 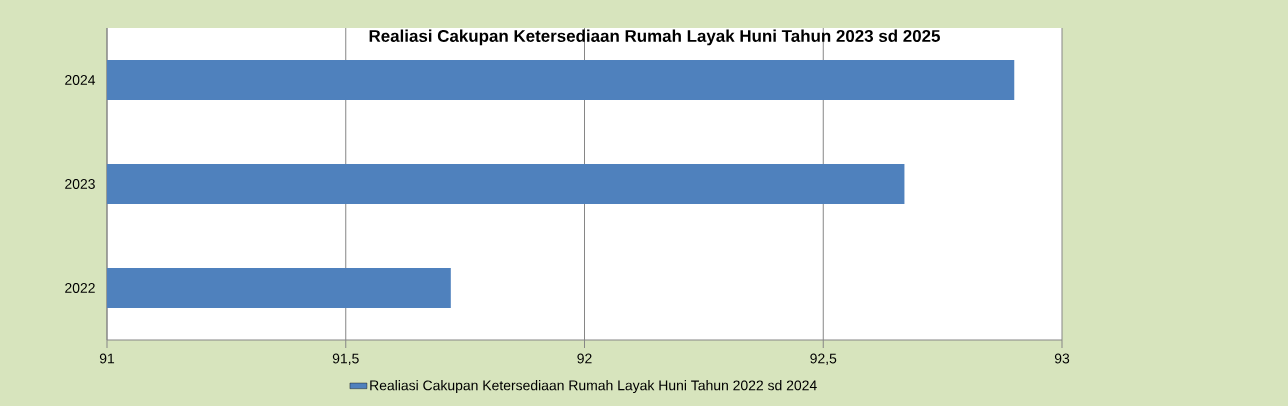 I want to click on y-tick-label: 2024, so click(x=80, y=80).